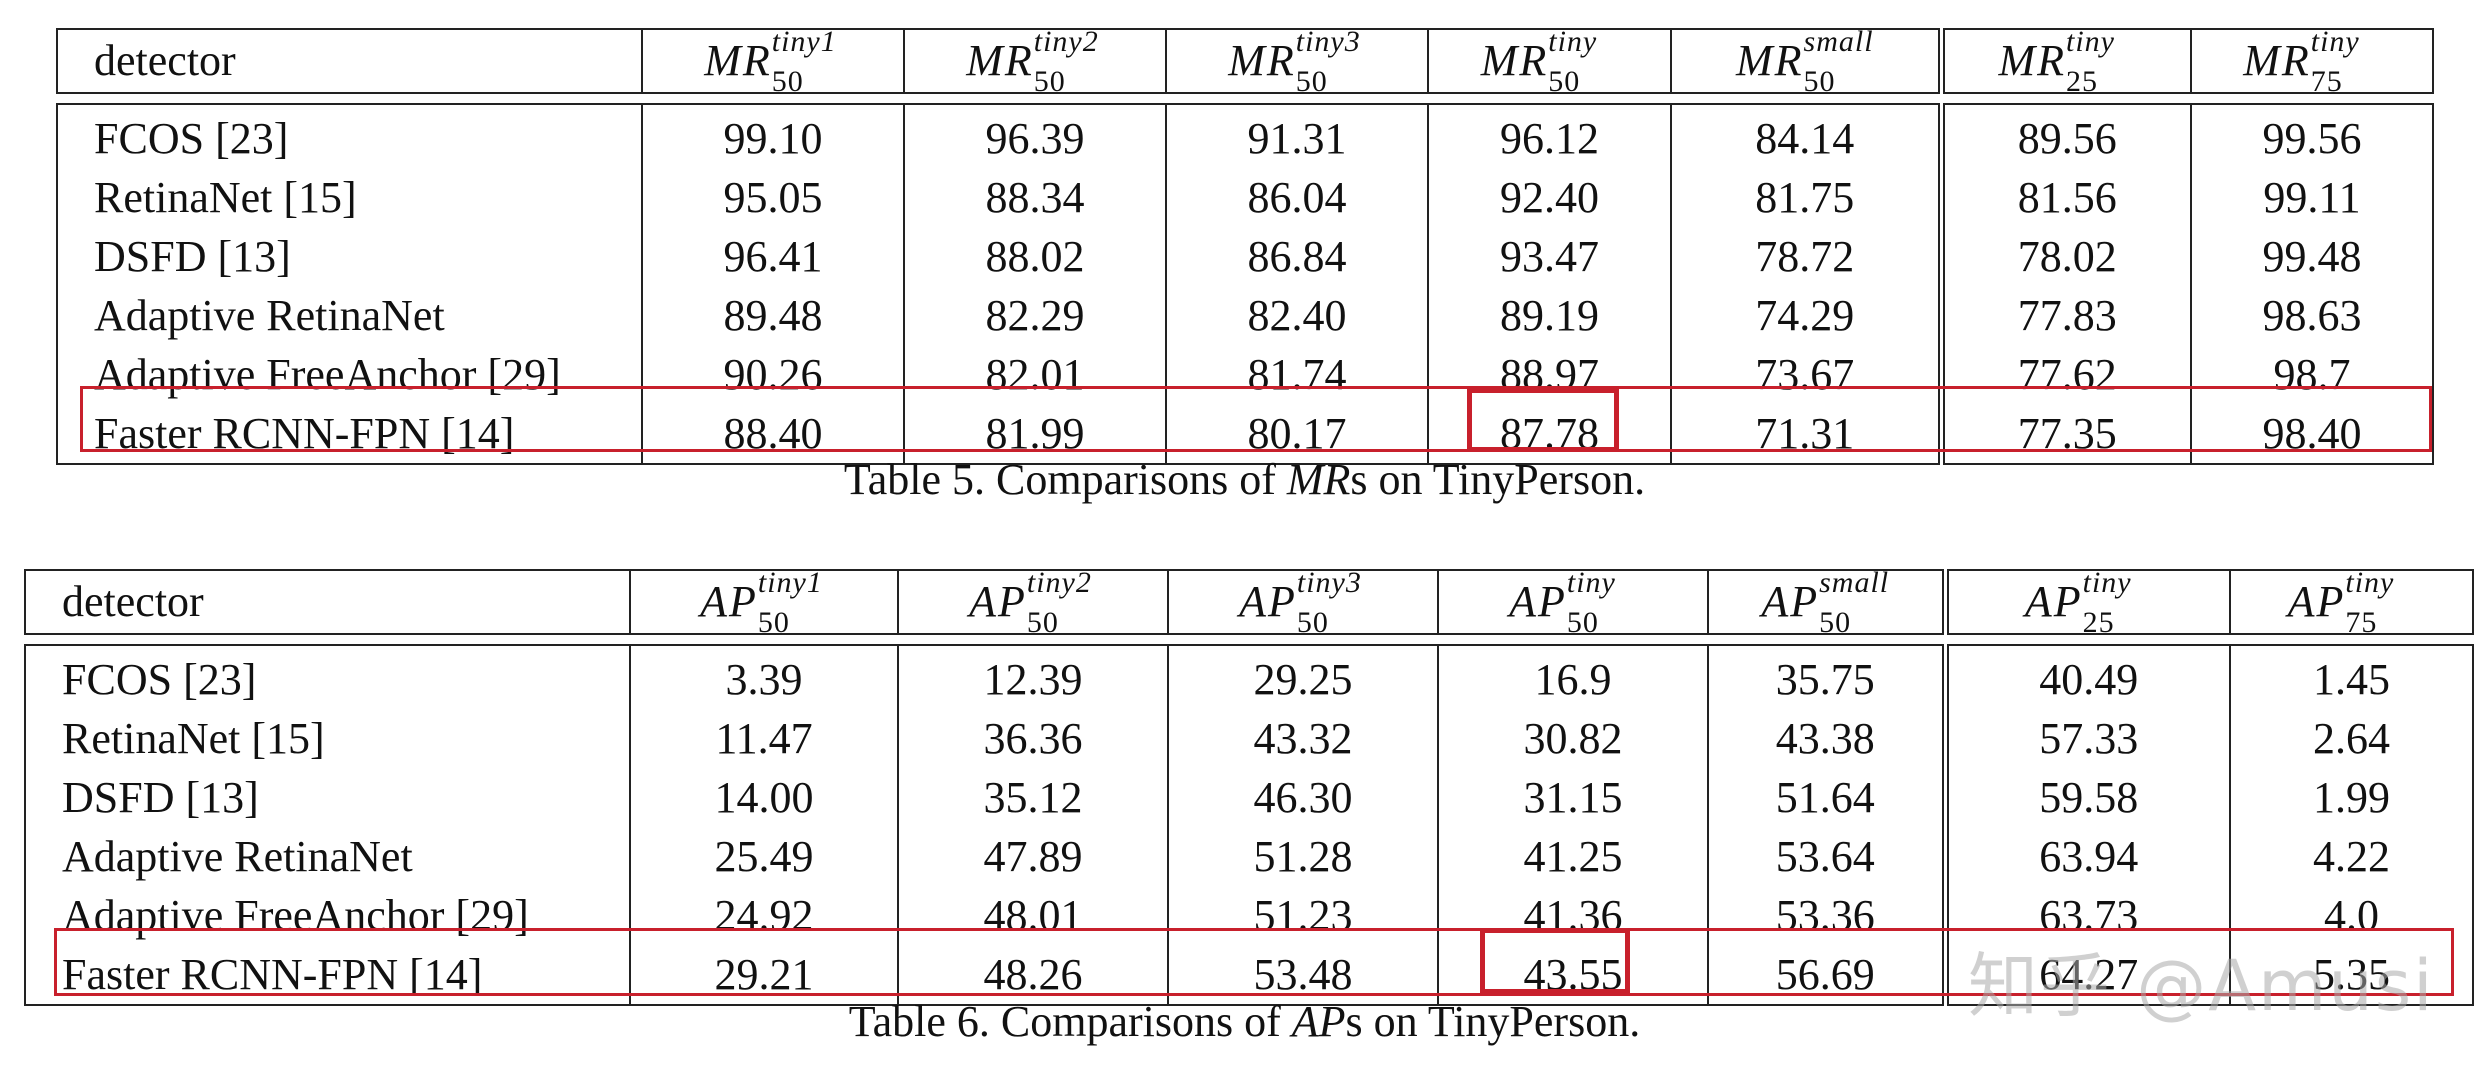 The image size is (2489, 1067). What do you see at coordinates (2351, 676) in the screenshot?
I see `metric-value-cell: 1.45` at bounding box center [2351, 676].